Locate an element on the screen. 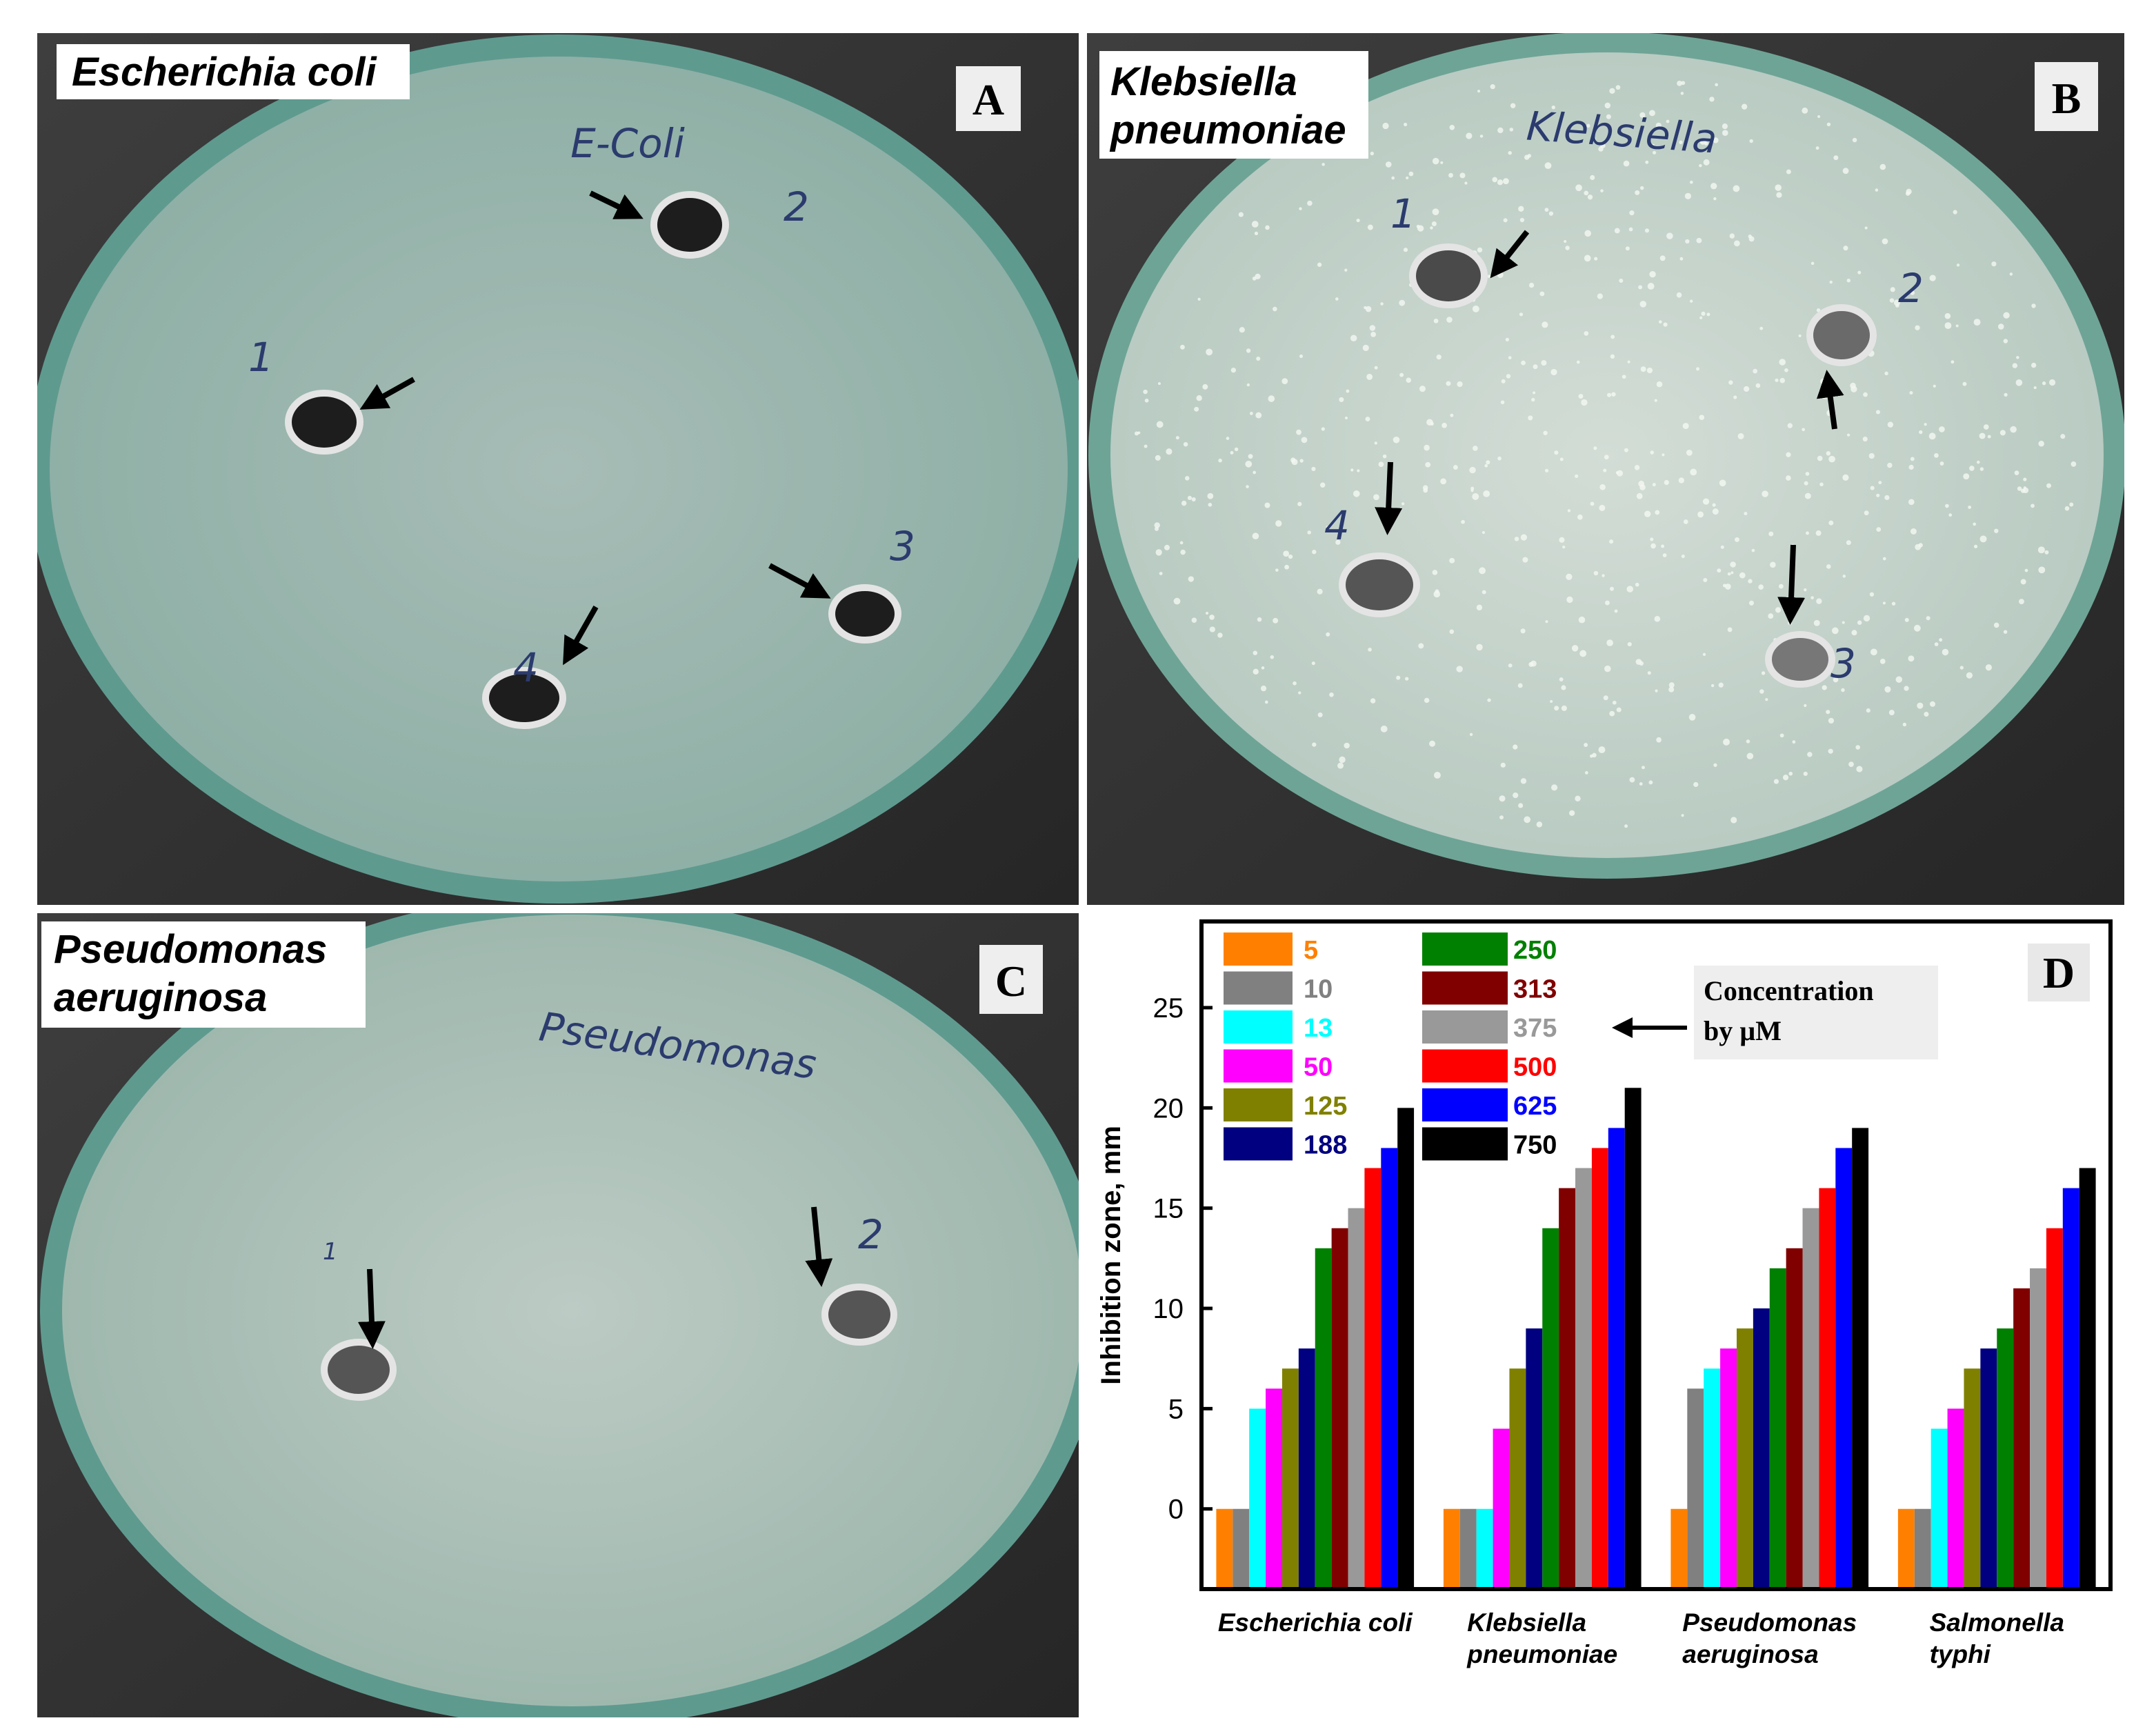 The width and height of the screenshot is (2145, 1736). legend-label: 250 is located at coordinates (1535, 950).